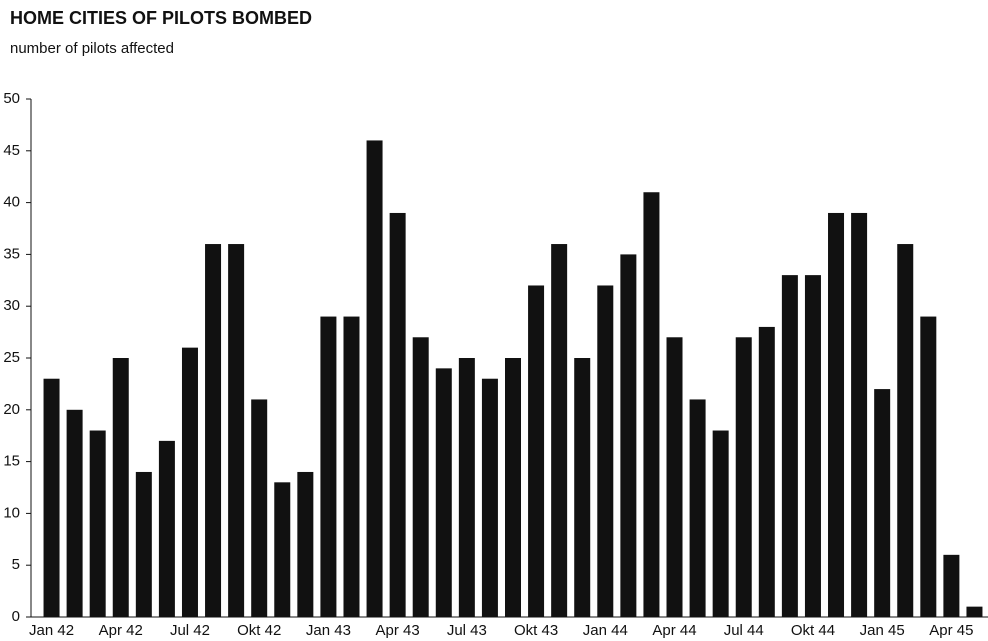 The width and height of the screenshot is (988, 641). Describe the element at coordinates (674, 630) in the screenshot. I see `x-tick-label: Apr 44` at that location.